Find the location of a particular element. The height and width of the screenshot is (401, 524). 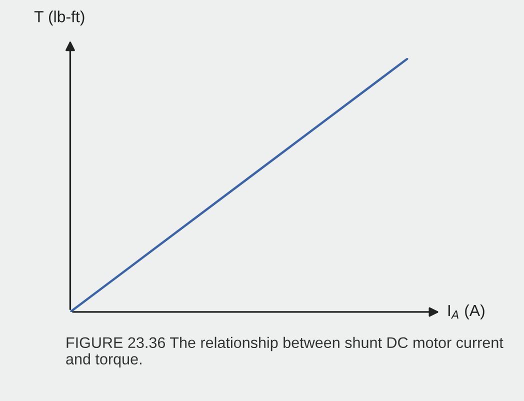

x-axis-title: I$_{A}$ (A) is located at coordinates (466, 312).